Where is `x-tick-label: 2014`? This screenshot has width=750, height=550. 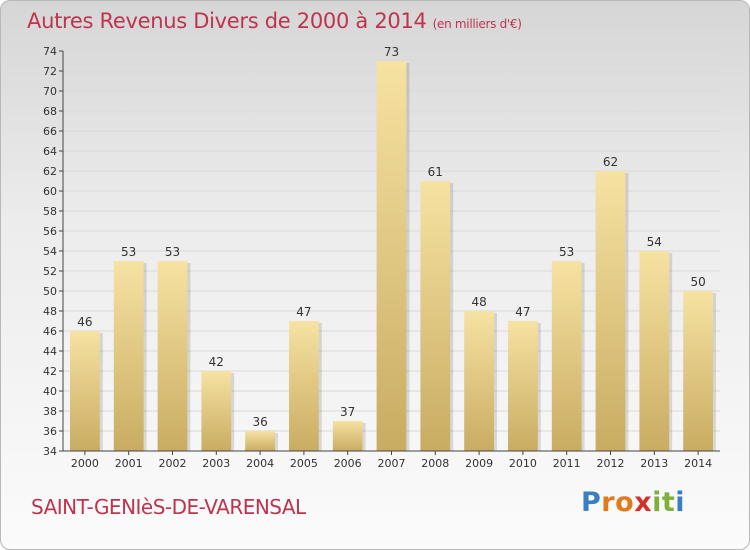
x-tick-label: 2014 is located at coordinates (698, 463).